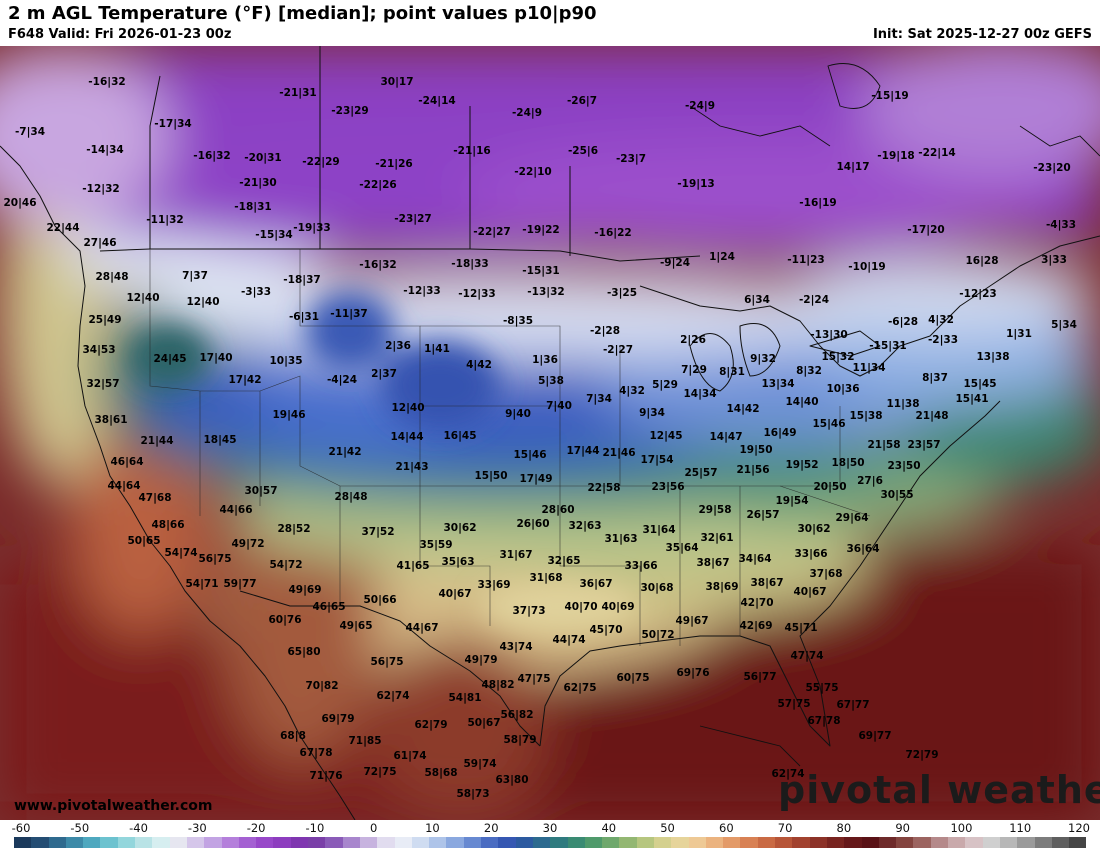  Describe the element at coordinates (755, 558) in the screenshot. I see `point-value-label: 34|64` at that location.